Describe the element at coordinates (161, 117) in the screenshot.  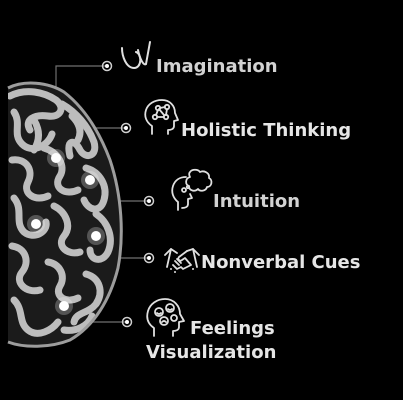
I see `head-network-icon` at that location.